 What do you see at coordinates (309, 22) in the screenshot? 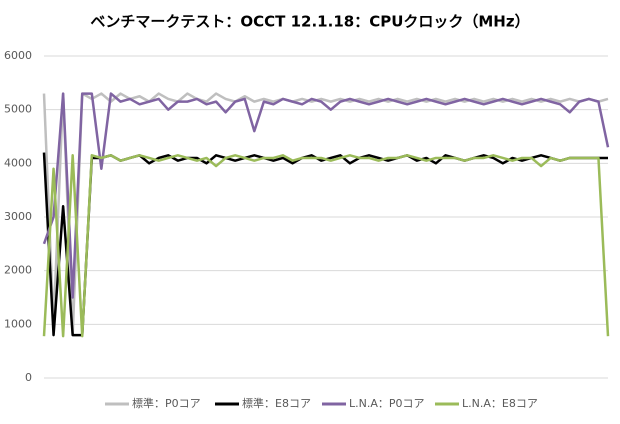
I see `chart-title: ベンチマークテスト：OCCT 12.1.18：CPUクロック（MHz）` at bounding box center [309, 22].